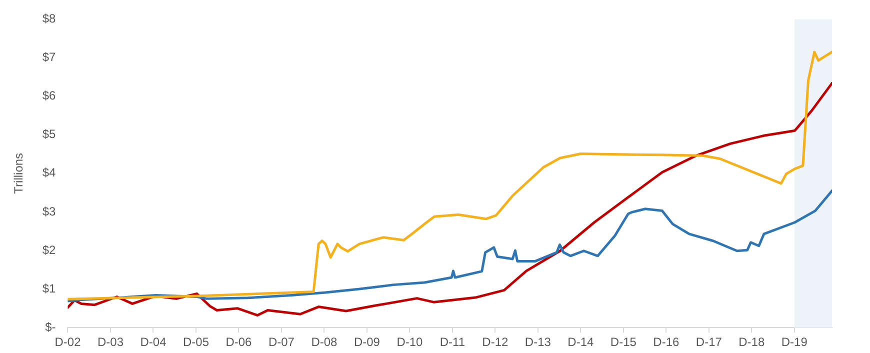  I want to click on x-tick-label: D-04, so click(153, 342).